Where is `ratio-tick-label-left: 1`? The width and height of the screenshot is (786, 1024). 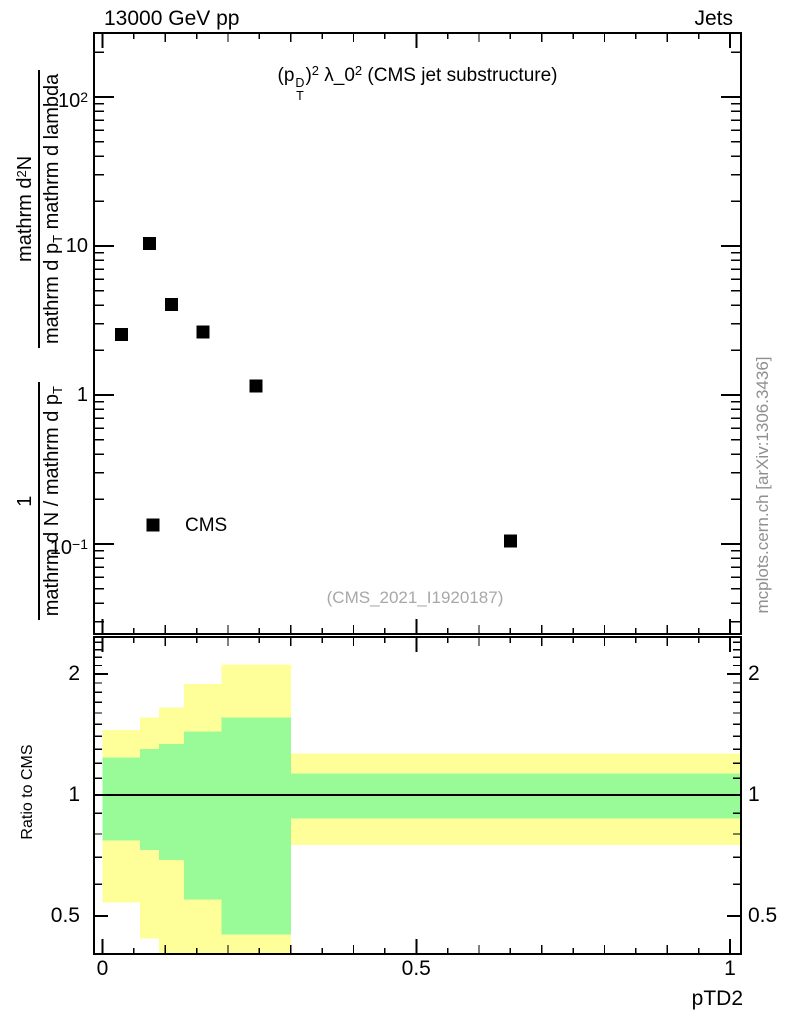 ratio-tick-label-left: 1 is located at coordinates (74, 794).